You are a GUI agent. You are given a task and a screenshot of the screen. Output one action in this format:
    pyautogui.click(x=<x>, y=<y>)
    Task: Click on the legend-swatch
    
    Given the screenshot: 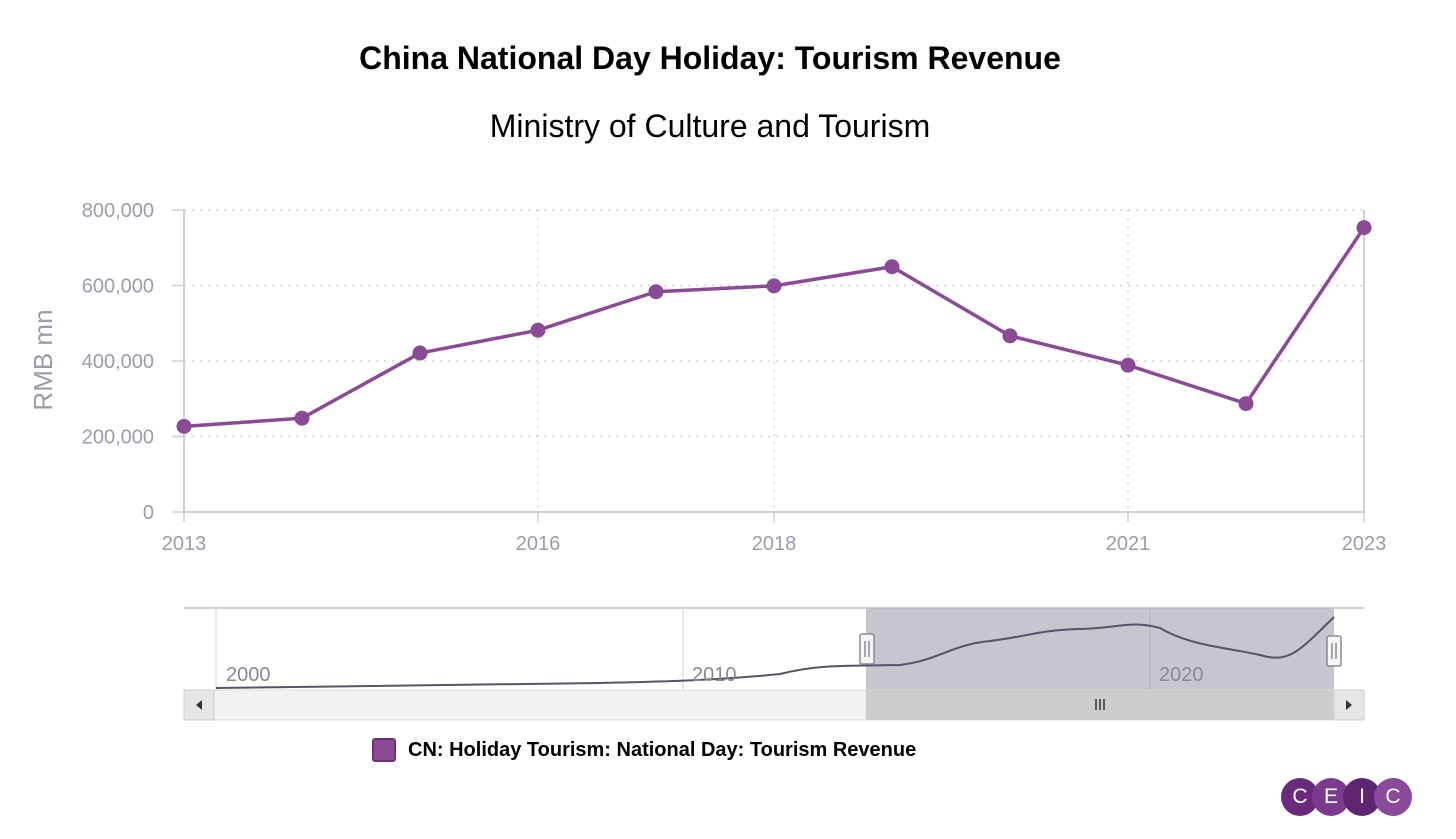 What is the action you would take?
    pyautogui.click(x=384, y=750)
    